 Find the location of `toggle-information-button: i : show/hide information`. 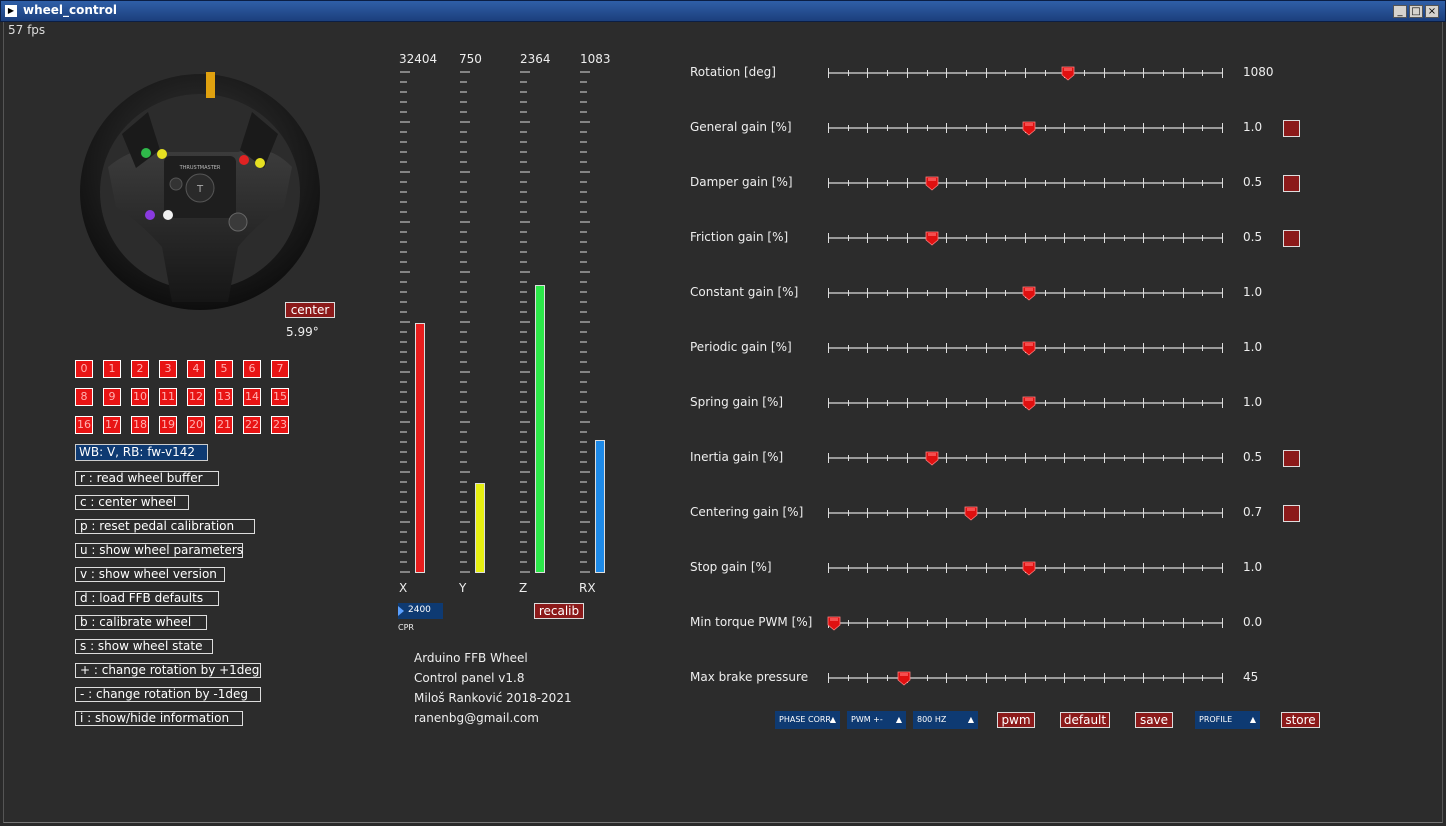

toggle-information-button: i : show/hide information is located at coordinates (159, 718).